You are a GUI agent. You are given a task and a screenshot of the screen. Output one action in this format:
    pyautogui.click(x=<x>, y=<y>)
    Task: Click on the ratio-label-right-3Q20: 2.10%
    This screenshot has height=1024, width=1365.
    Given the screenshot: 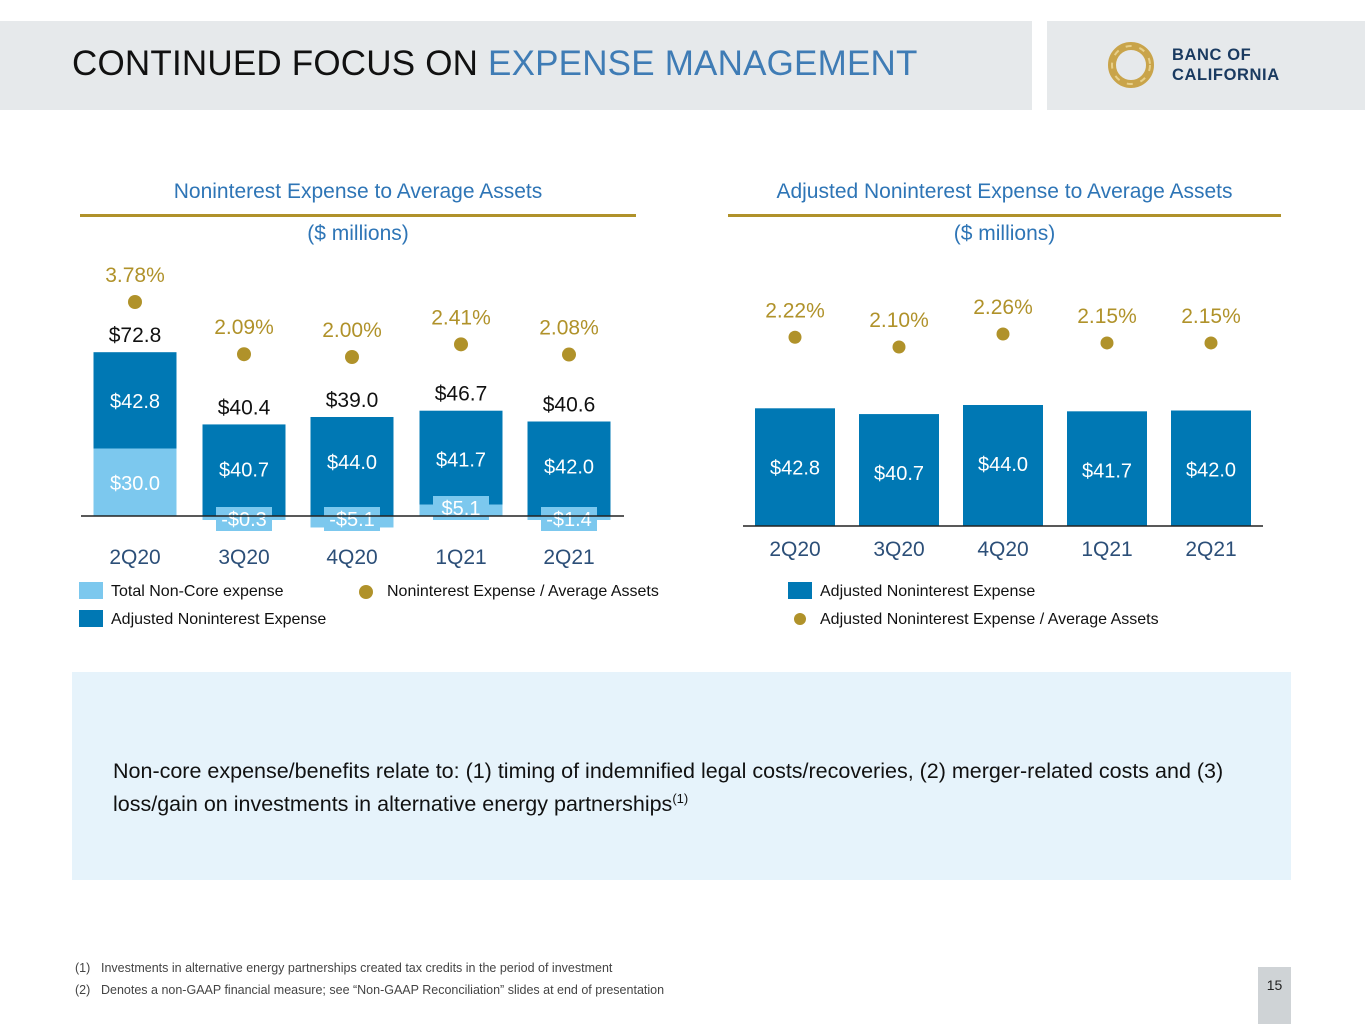 What is the action you would take?
    pyautogui.click(x=899, y=320)
    